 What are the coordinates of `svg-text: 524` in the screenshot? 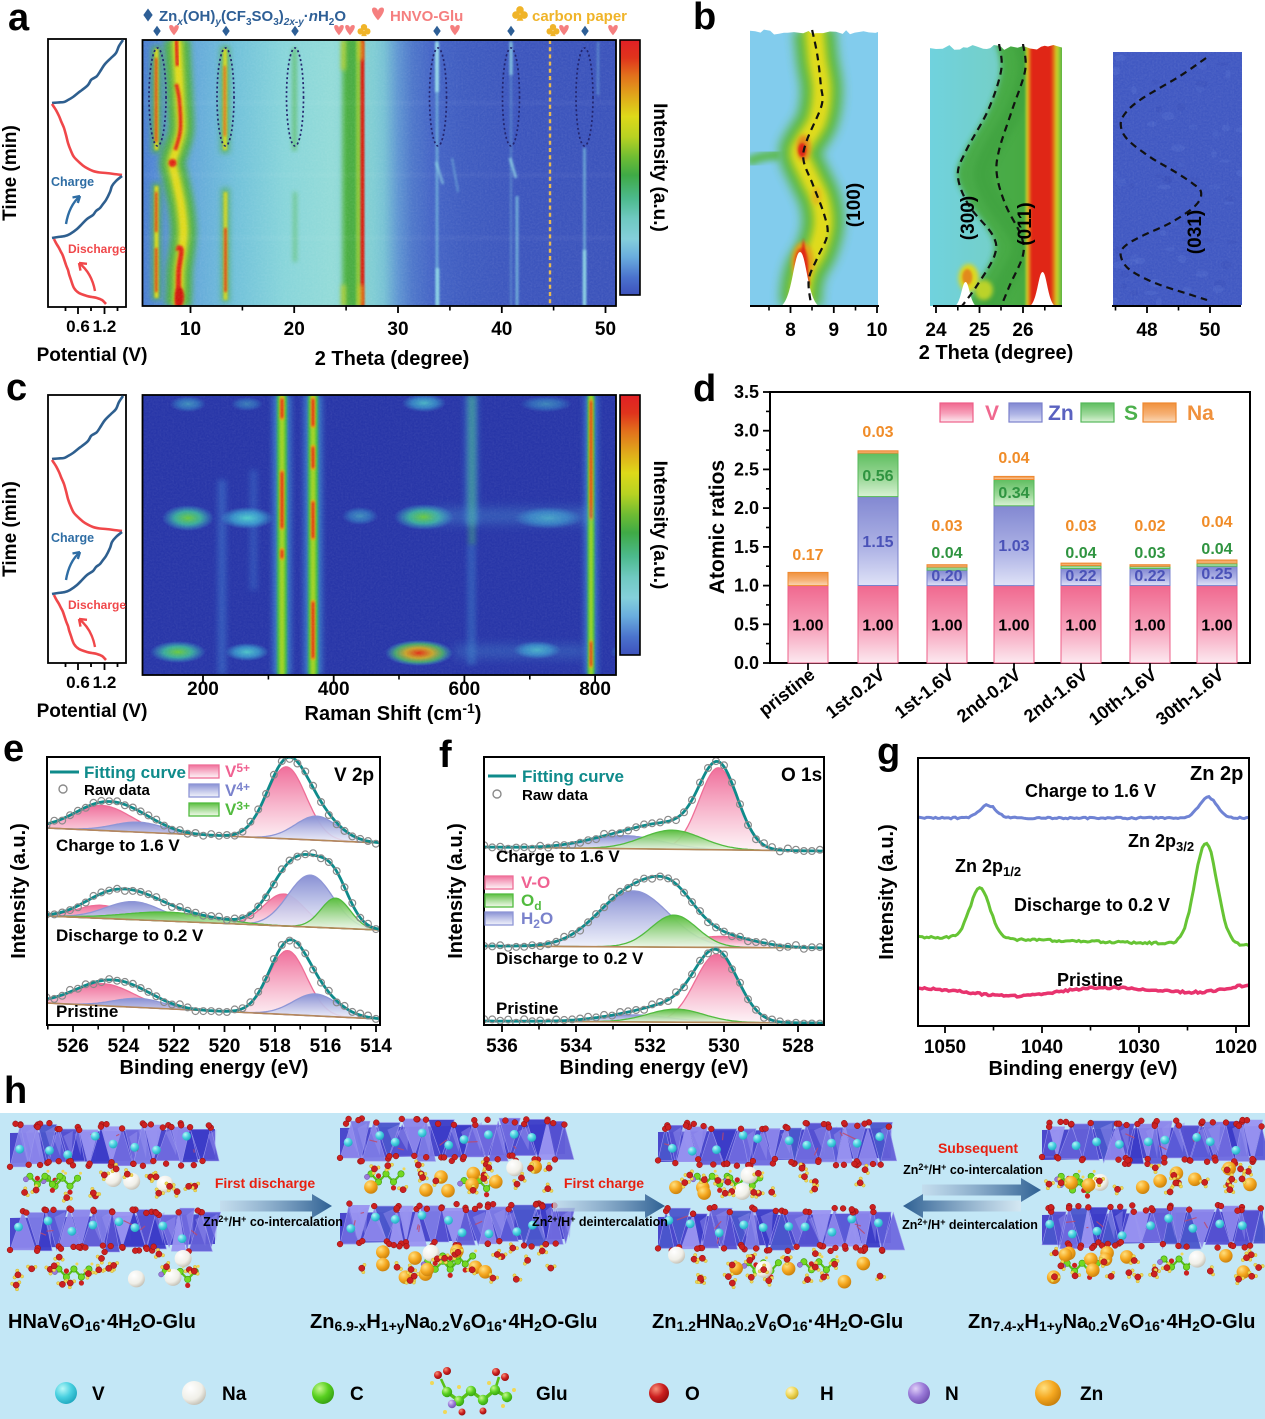 It's located at (124, 1046).